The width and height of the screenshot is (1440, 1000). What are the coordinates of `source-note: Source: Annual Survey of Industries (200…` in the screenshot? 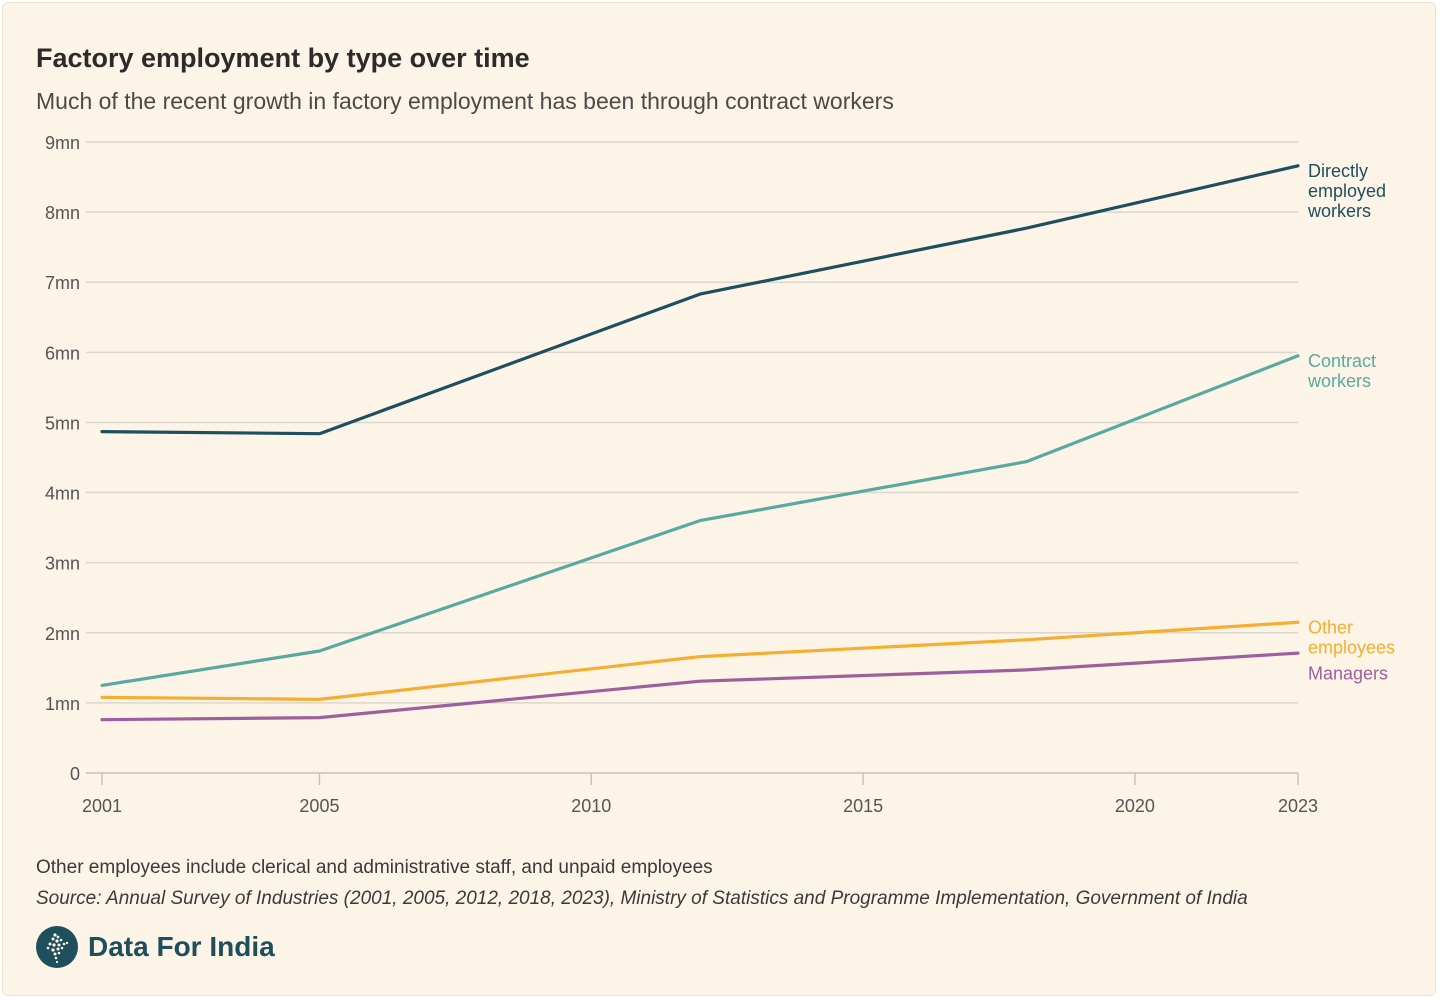 It's located at (642, 898).